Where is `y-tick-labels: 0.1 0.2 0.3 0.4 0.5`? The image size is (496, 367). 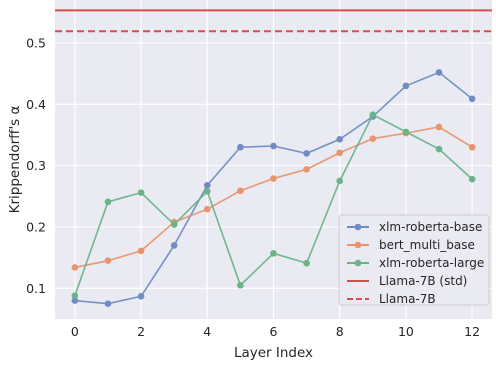 y-tick-labels: 0.1 0.2 0.3 0.4 0.5 is located at coordinates (36, 165).